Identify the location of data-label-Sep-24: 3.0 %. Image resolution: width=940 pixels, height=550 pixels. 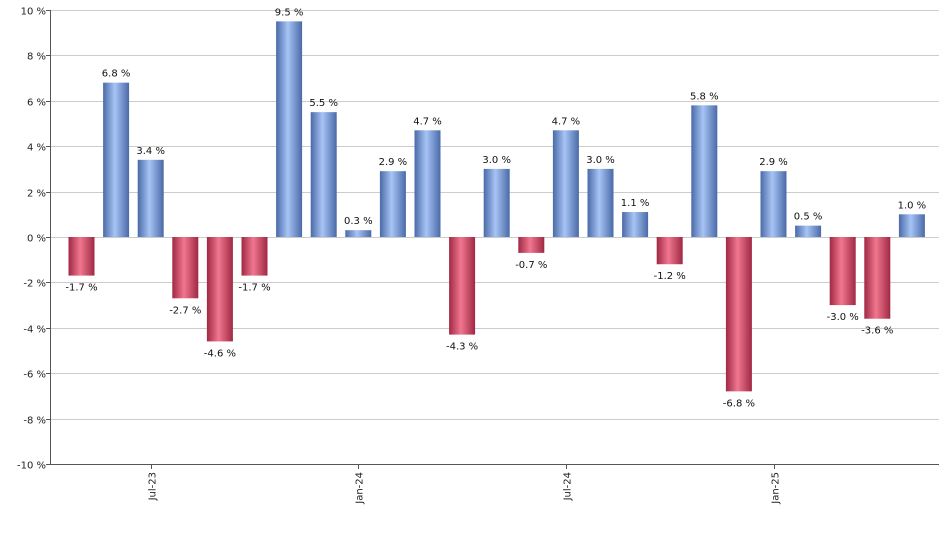
(600, 160).